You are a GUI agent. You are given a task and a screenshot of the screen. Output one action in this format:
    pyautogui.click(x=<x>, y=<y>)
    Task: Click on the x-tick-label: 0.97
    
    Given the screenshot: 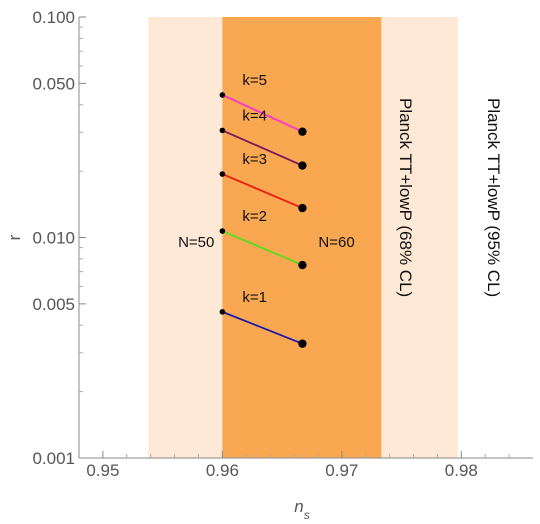 What is the action you would take?
    pyautogui.click(x=341, y=470)
    